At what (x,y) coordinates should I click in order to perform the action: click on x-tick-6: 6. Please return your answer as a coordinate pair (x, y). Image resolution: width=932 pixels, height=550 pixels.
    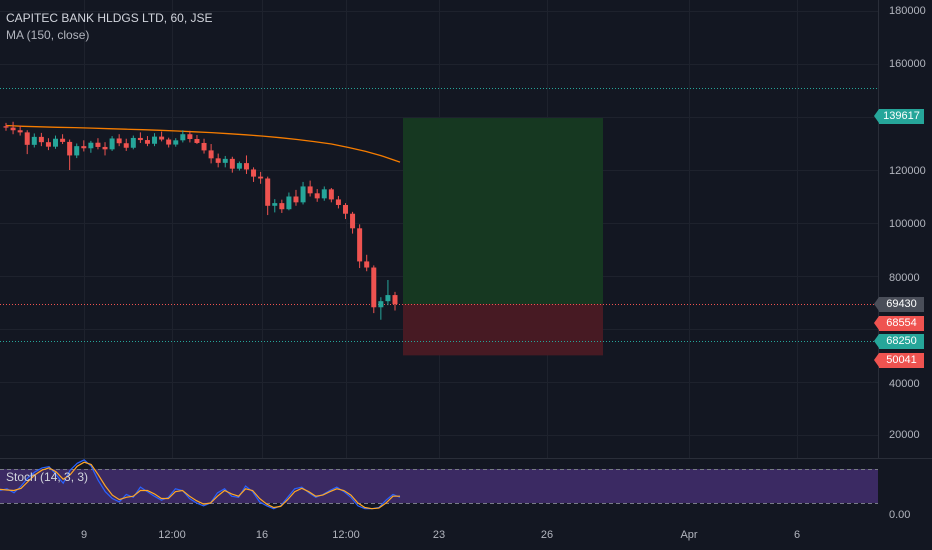
    Looking at the image, I should click on (797, 535).